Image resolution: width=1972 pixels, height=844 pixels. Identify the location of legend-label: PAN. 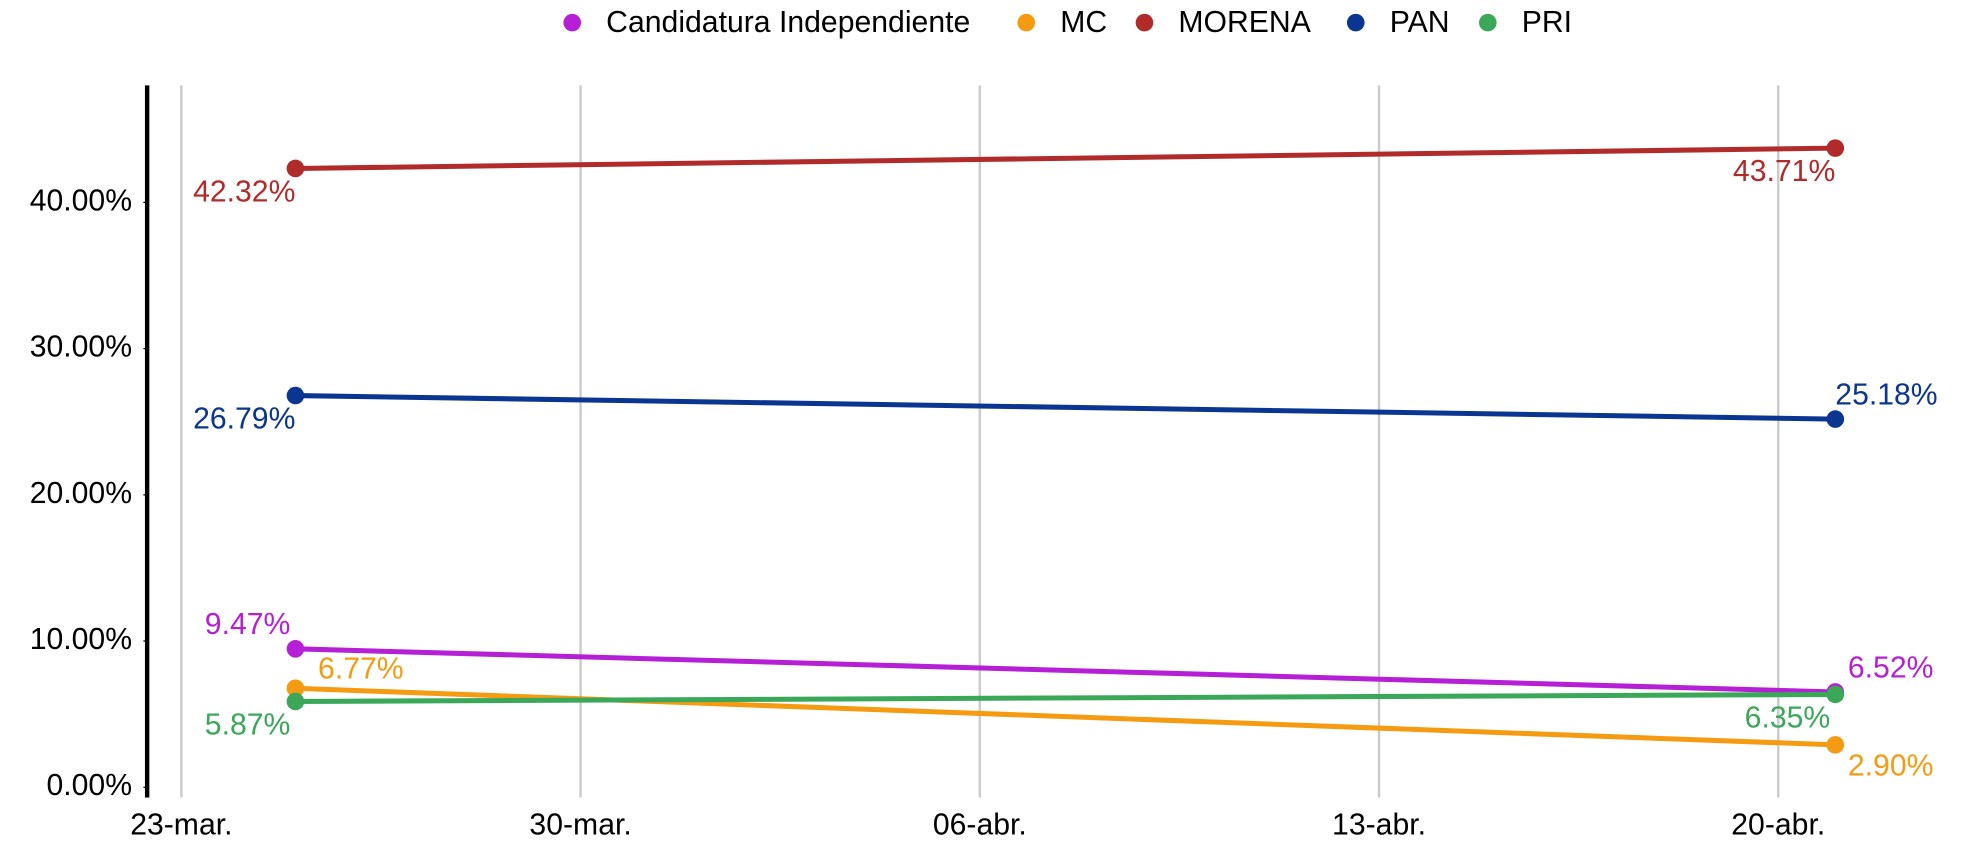
(1420, 22).